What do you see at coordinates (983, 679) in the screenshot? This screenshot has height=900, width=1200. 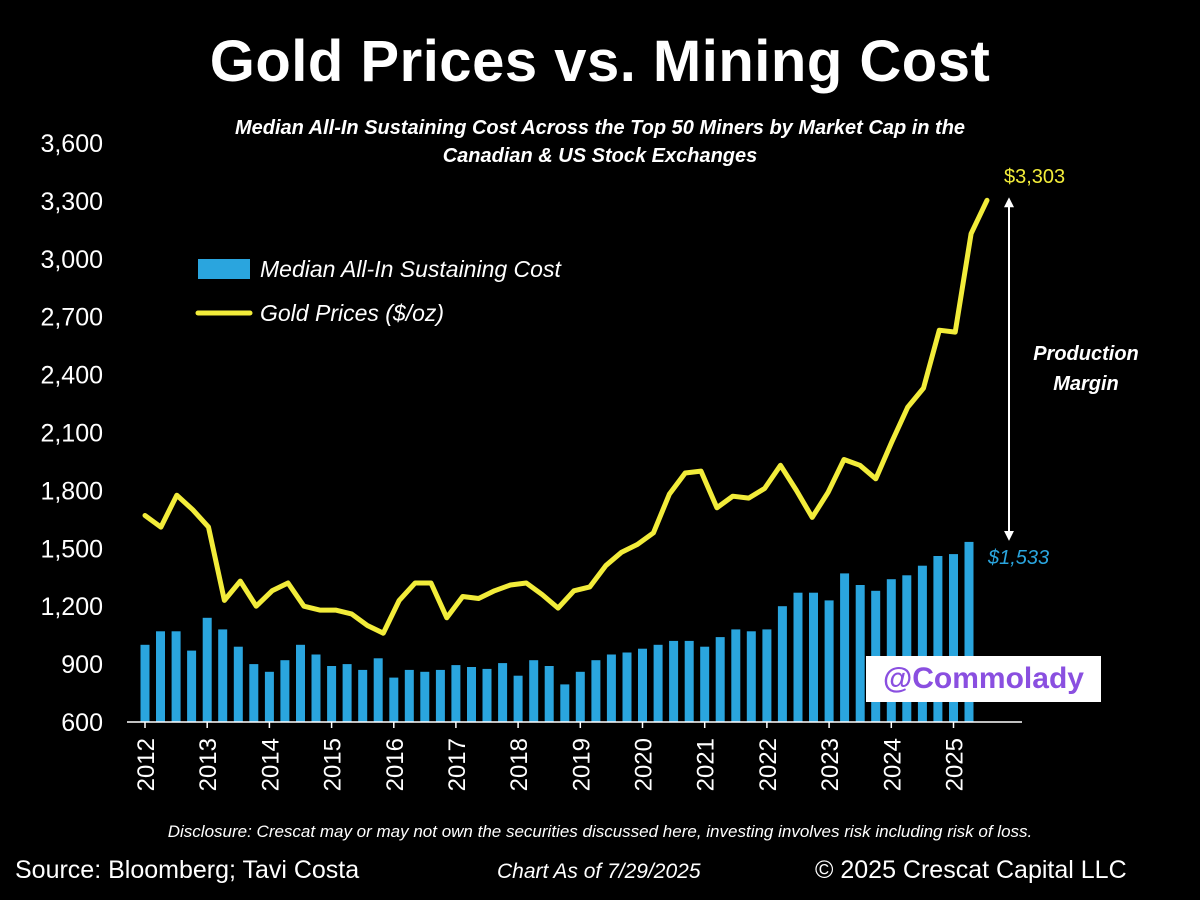 I see `watermark: @Commolady` at bounding box center [983, 679].